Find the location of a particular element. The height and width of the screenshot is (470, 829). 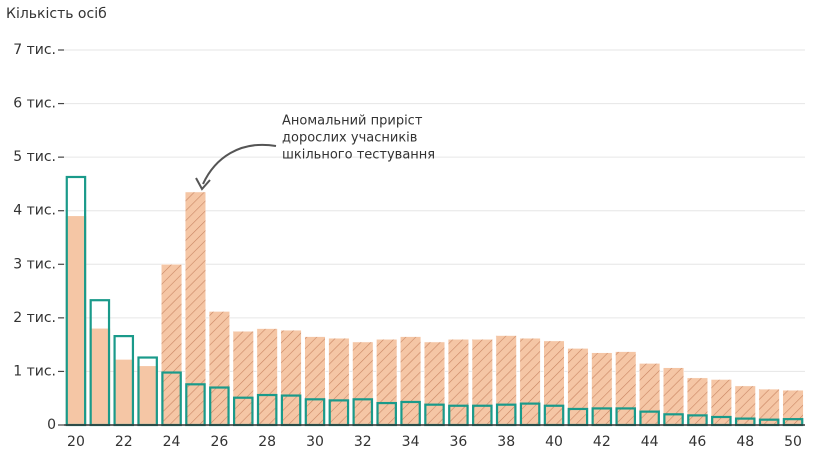

annotation-line: дорослих учасників is located at coordinates (349, 138).